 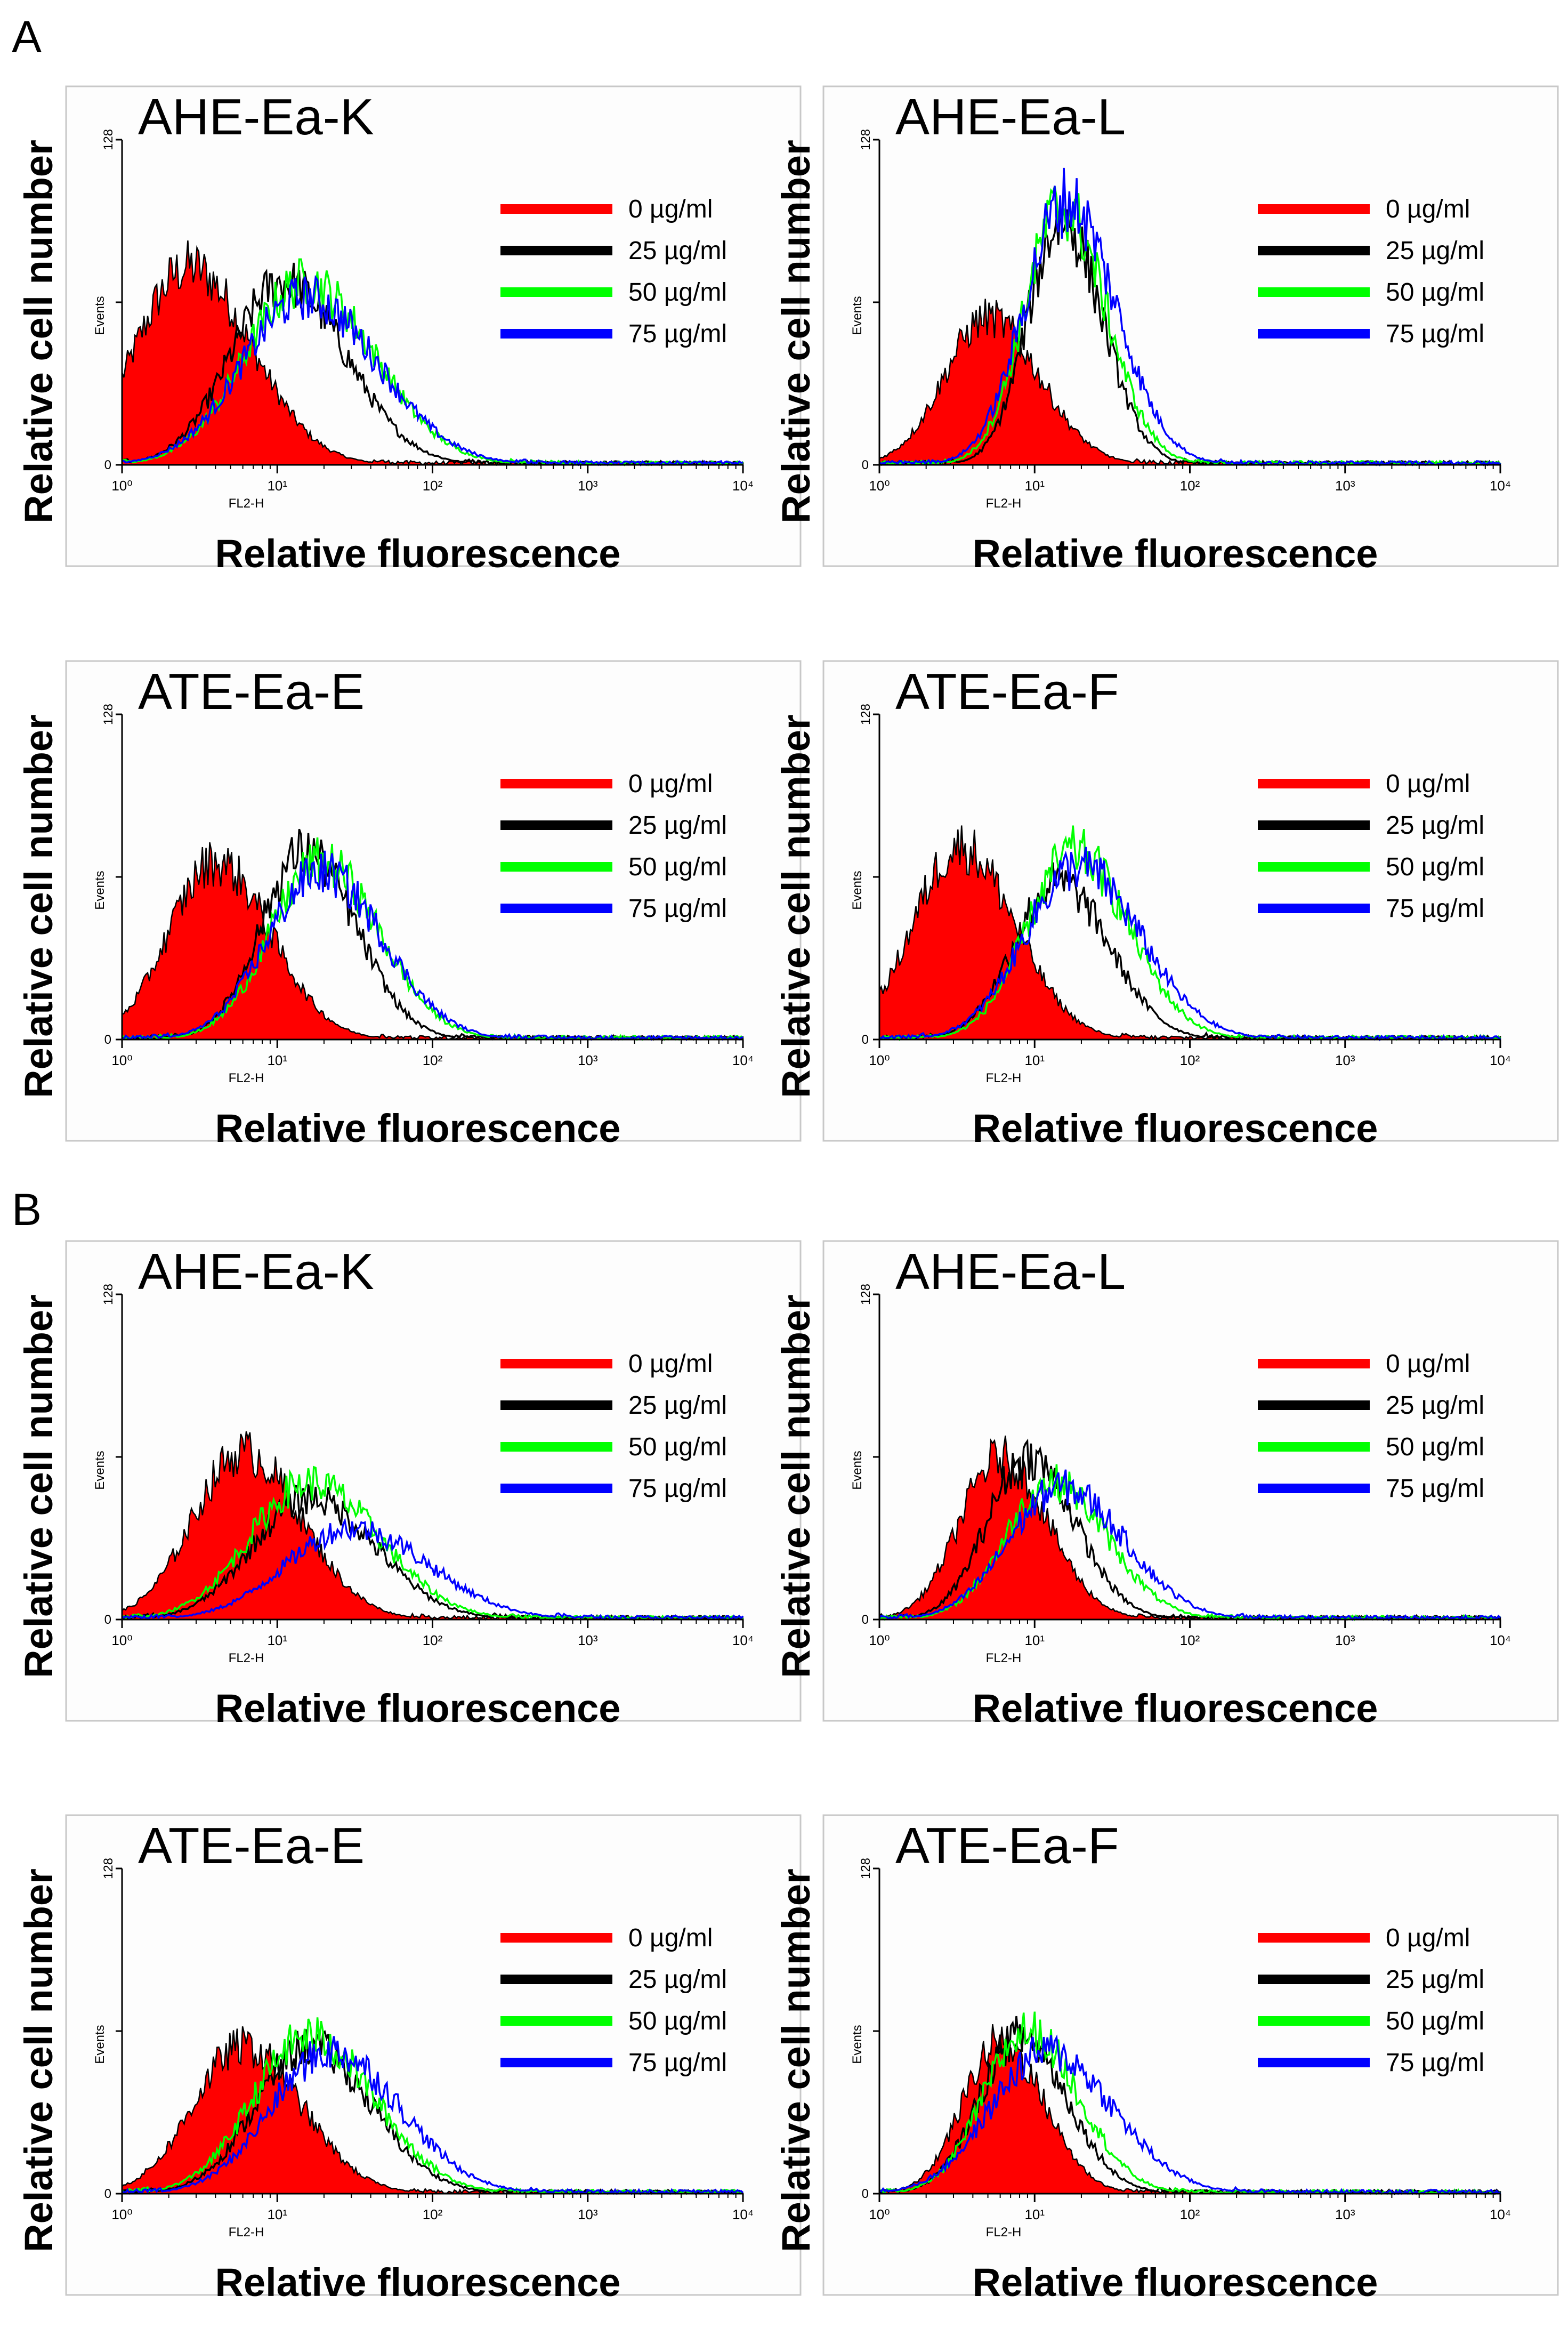 I want to click on chart-title: ATE-Ea-F, so click(x=1007, y=1845).